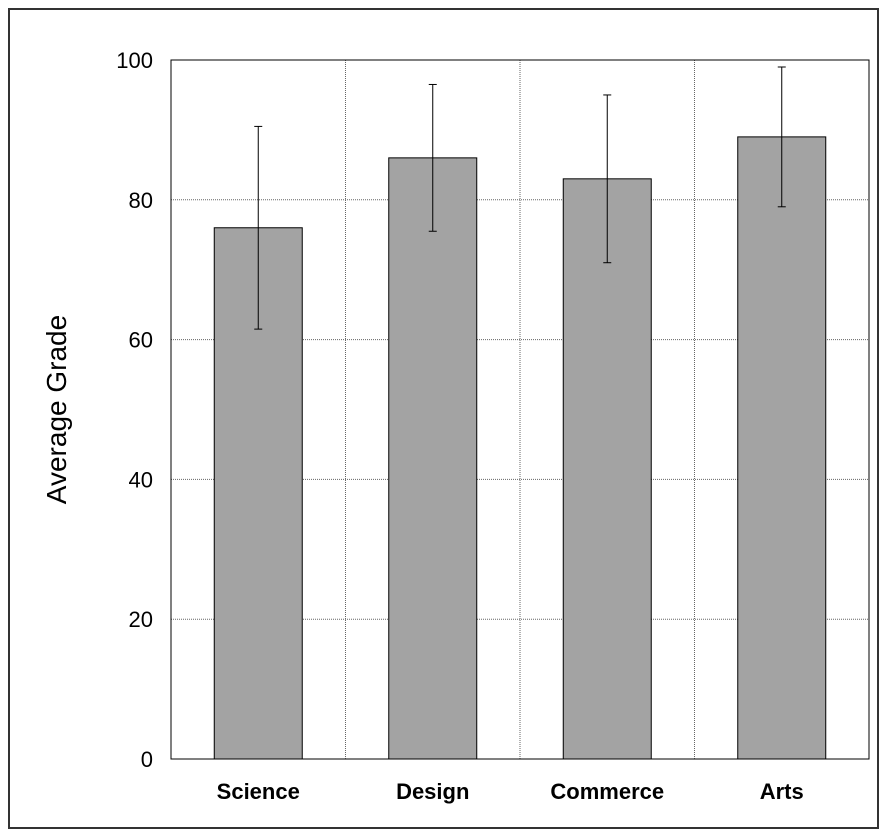  Describe the element at coordinates (607, 179) in the screenshot. I see `error-bar-commerce` at that location.